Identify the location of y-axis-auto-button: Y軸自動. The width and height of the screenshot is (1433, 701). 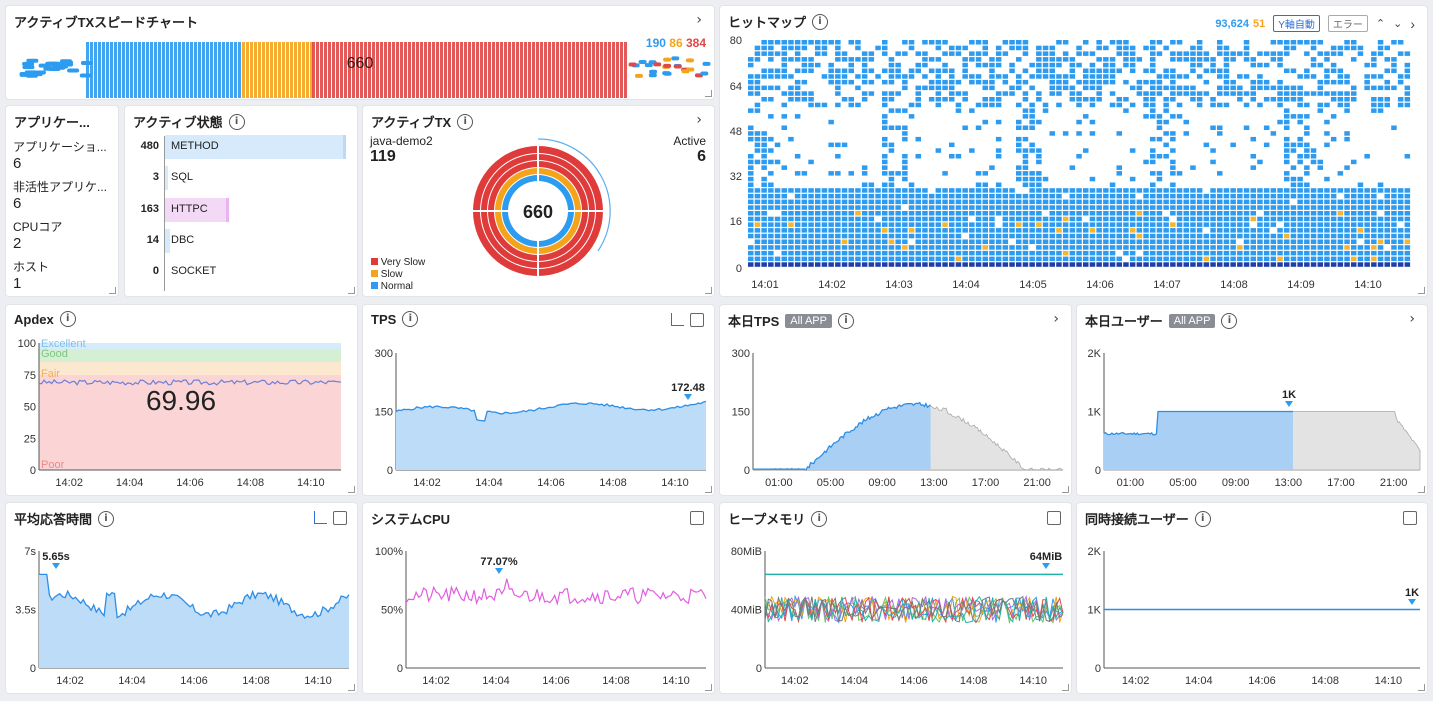
(1296, 23).